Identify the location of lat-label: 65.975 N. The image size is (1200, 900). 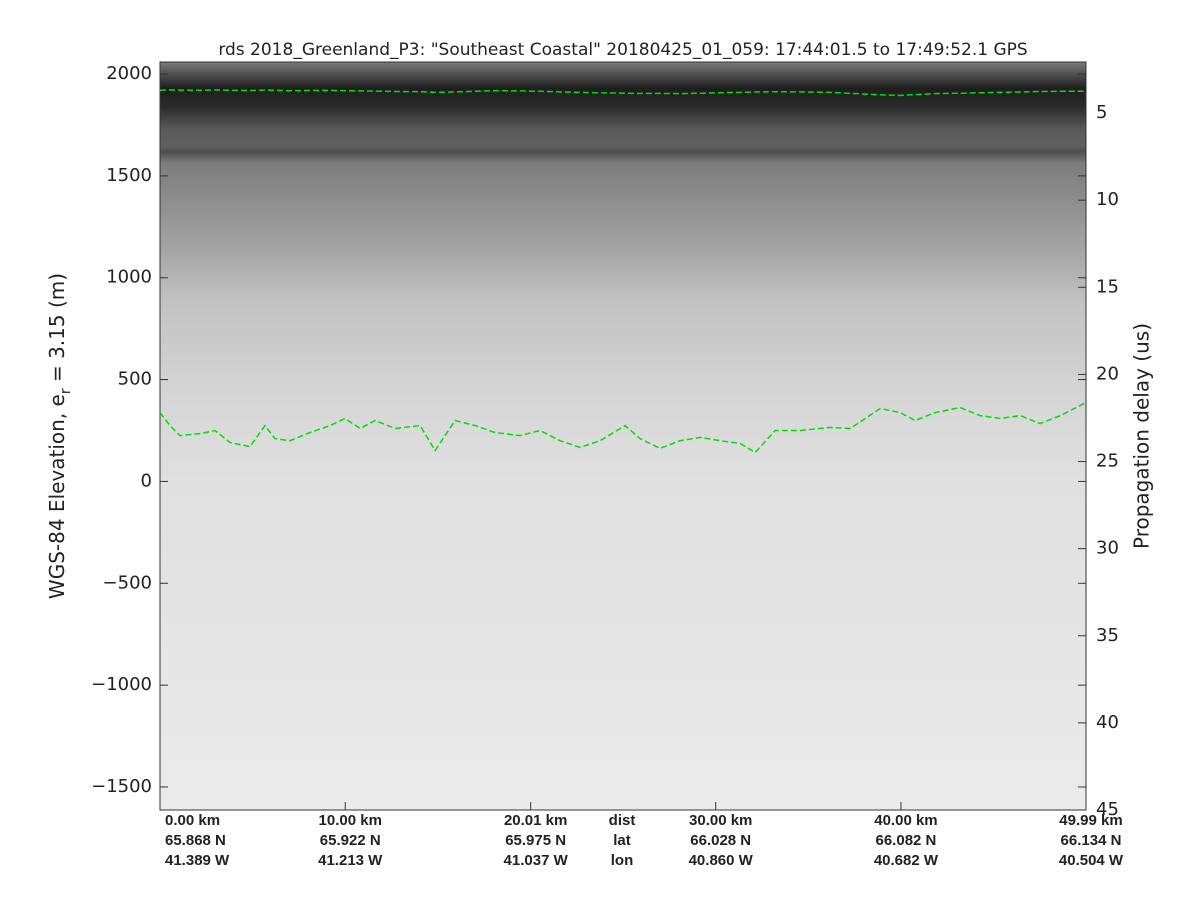
(535, 840).